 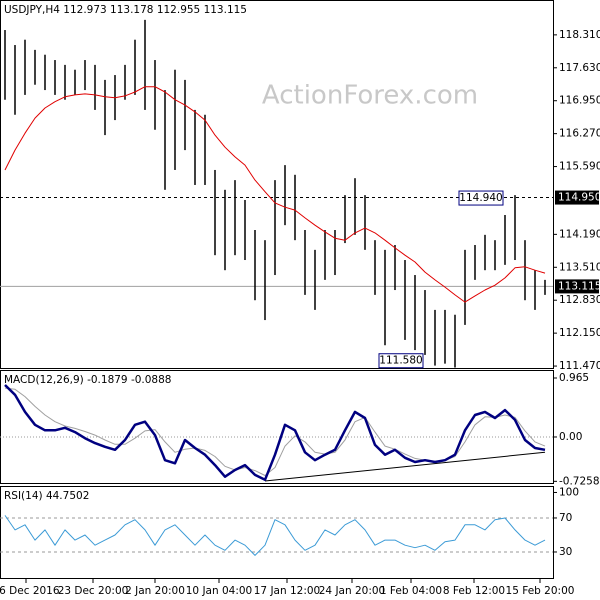 I want to click on panel-title: MACD(12,26,9) -0.1879 -0.0888, so click(x=87, y=380).